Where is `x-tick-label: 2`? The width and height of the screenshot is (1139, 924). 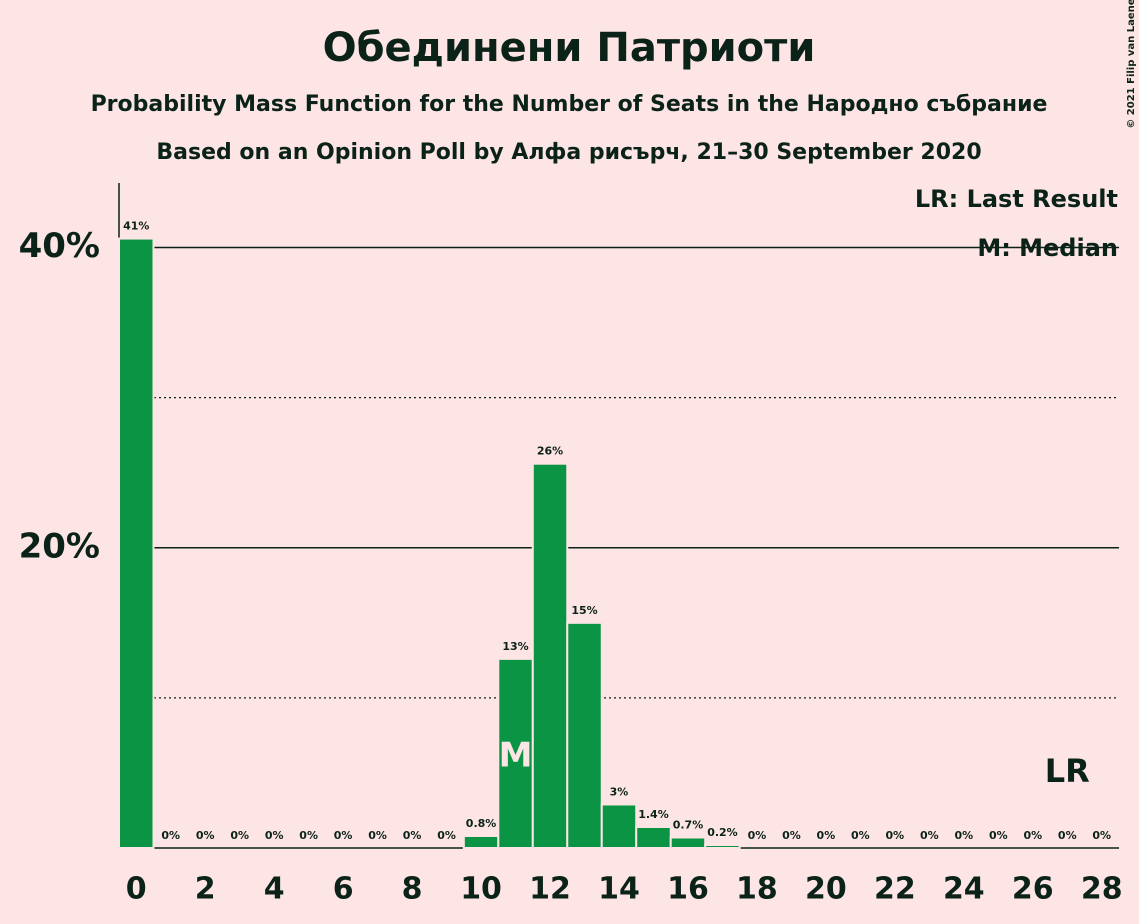 x-tick-label: 2 is located at coordinates (205, 889).